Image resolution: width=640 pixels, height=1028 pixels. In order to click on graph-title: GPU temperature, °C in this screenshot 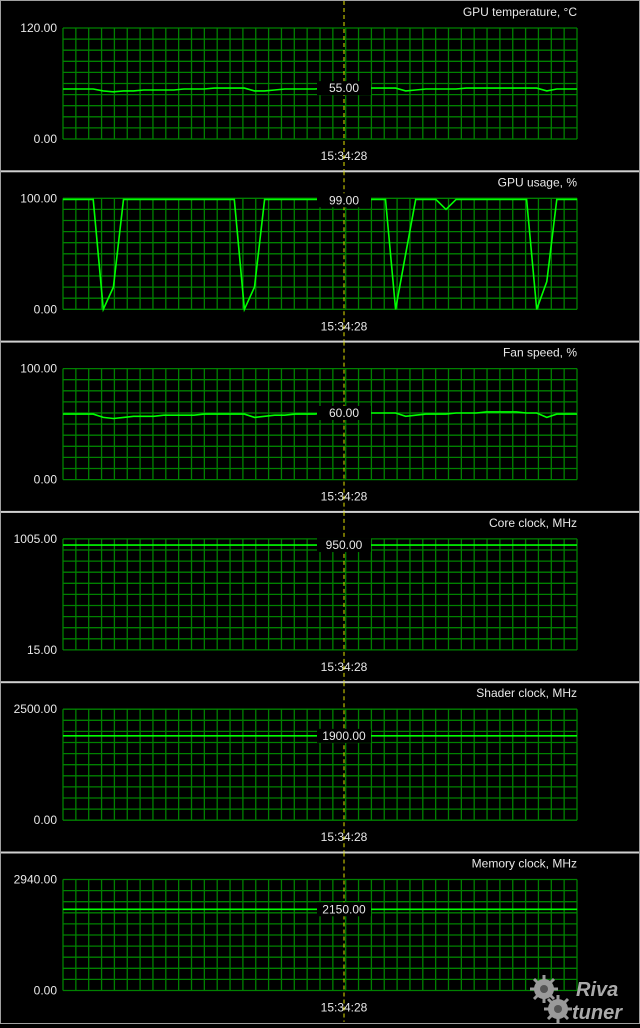, I will do `click(520, 12)`.